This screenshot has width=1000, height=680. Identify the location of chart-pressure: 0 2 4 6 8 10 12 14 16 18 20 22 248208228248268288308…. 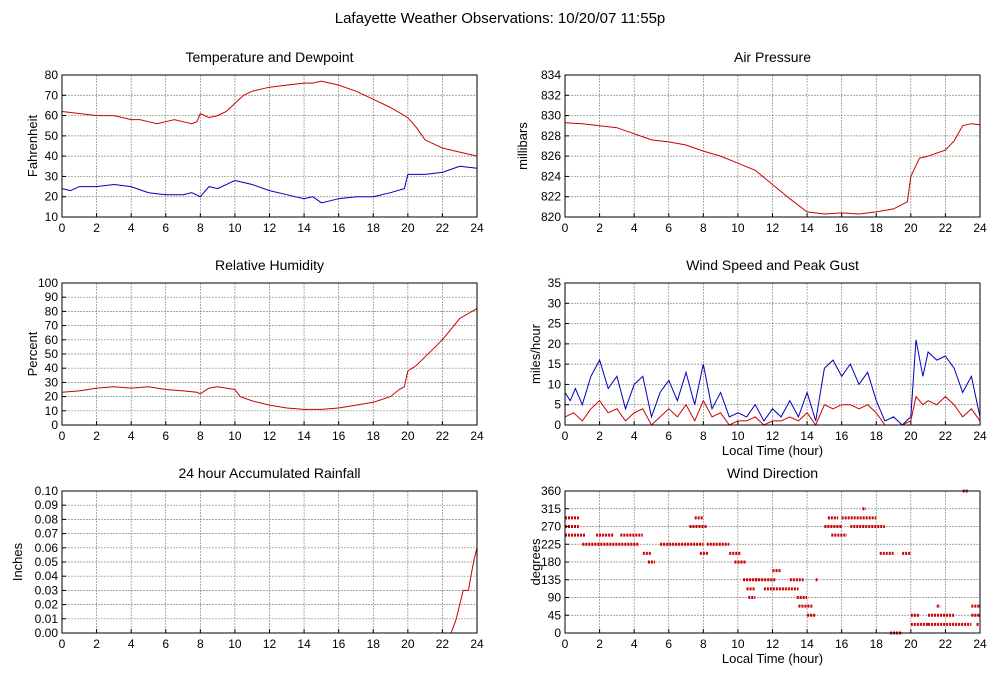
(751, 142).